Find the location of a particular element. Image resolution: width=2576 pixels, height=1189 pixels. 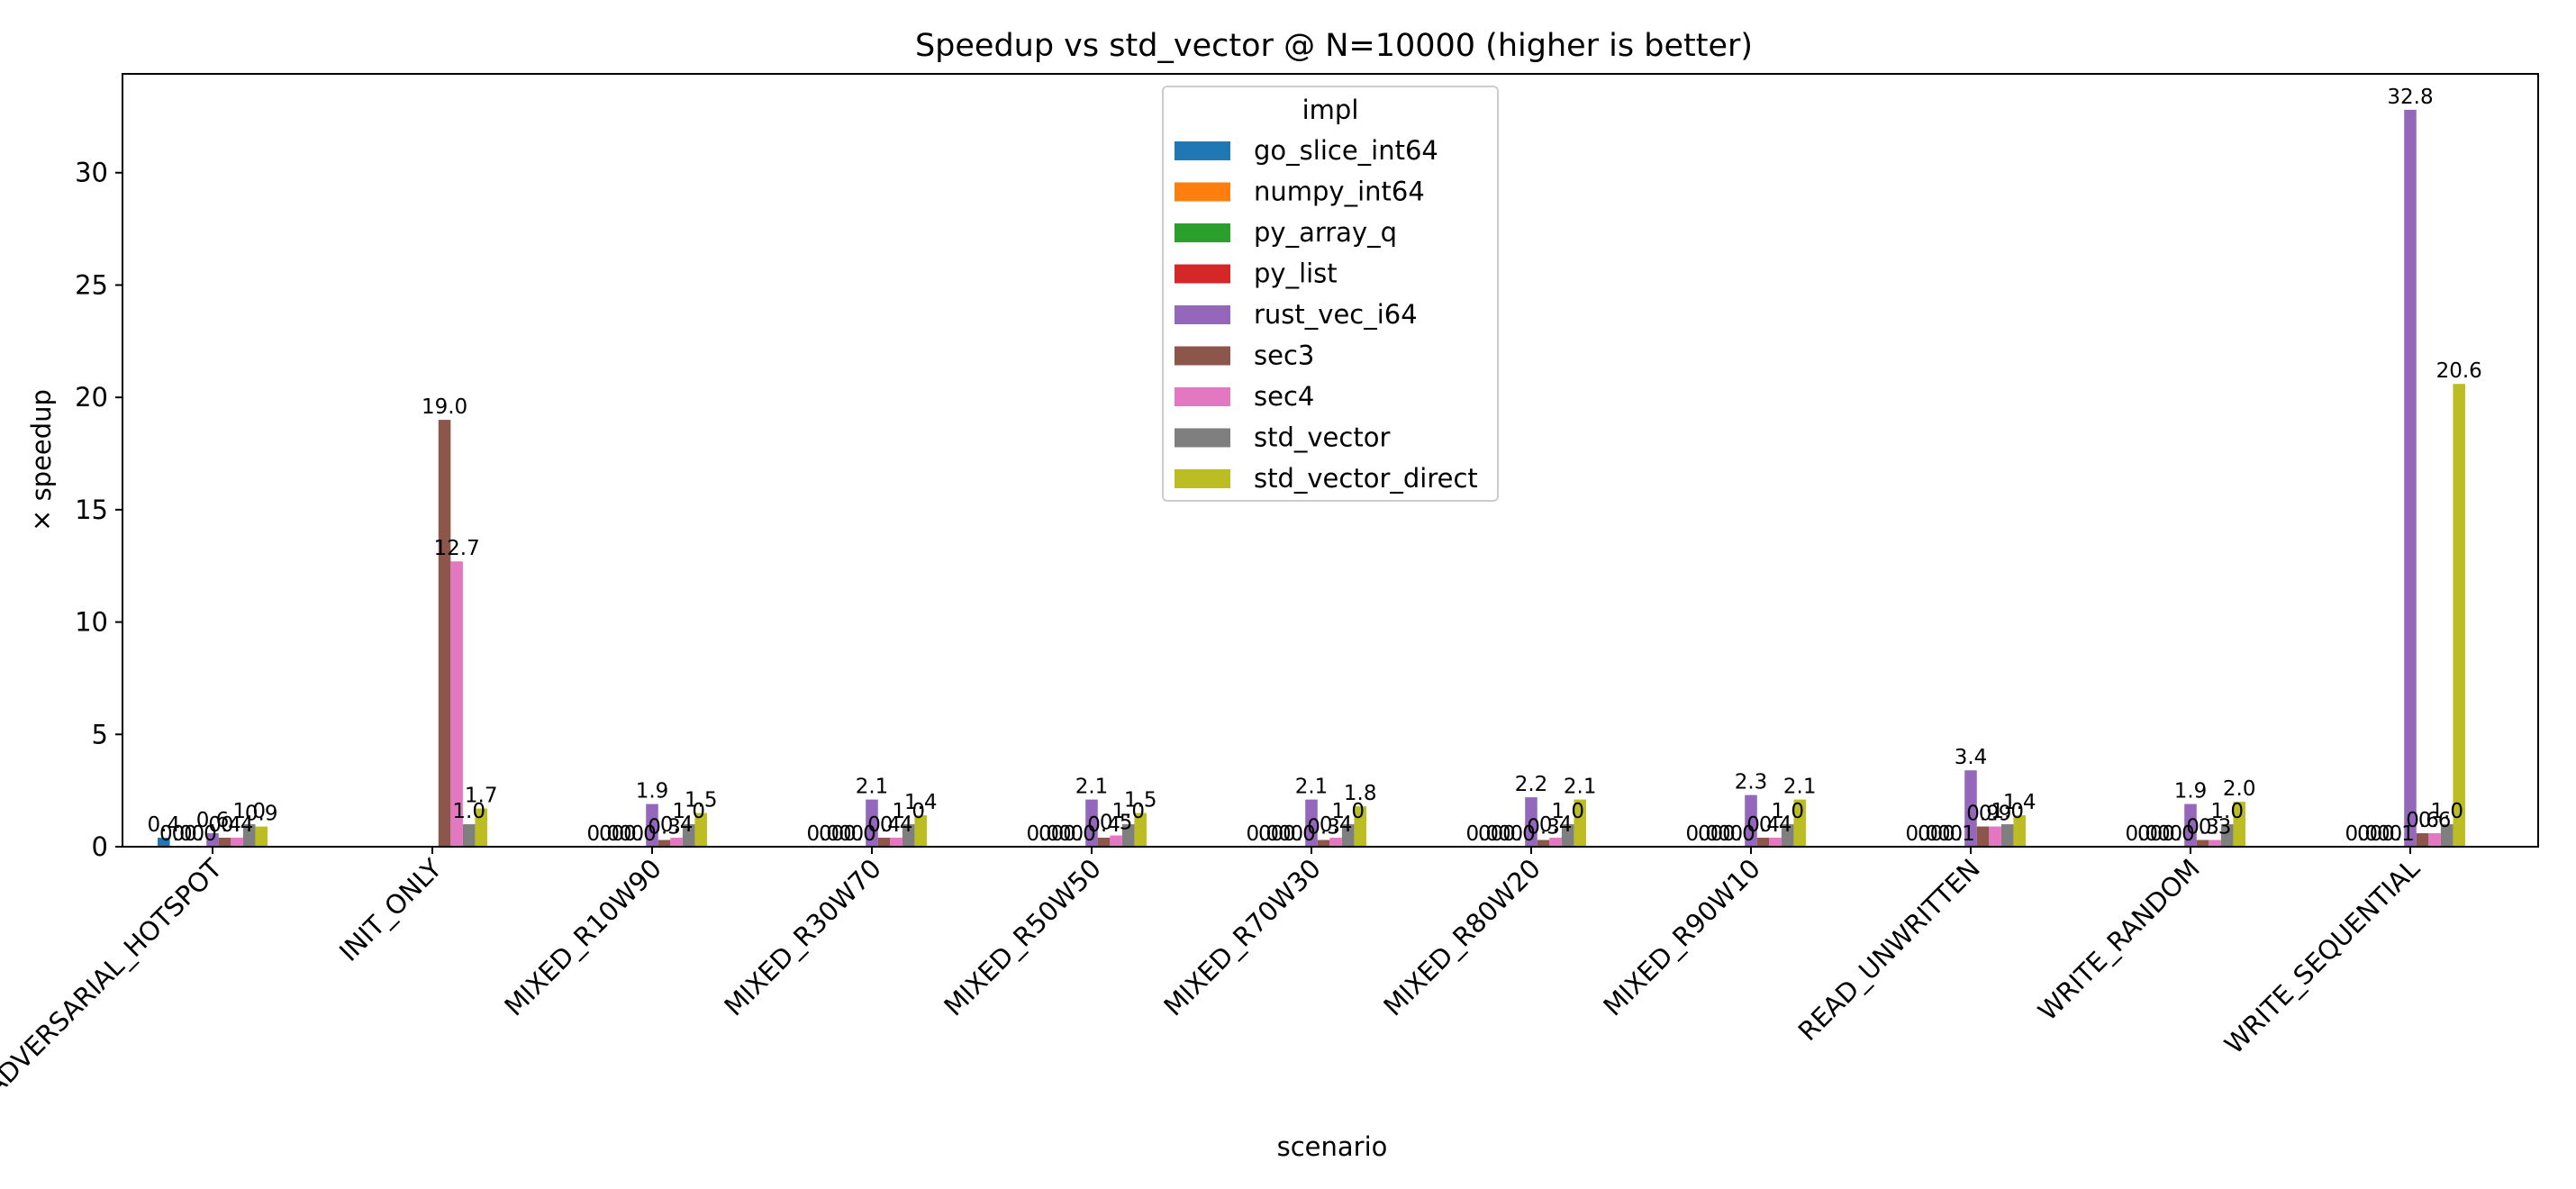

legend-label-py_list: py_list is located at coordinates (1296, 274).